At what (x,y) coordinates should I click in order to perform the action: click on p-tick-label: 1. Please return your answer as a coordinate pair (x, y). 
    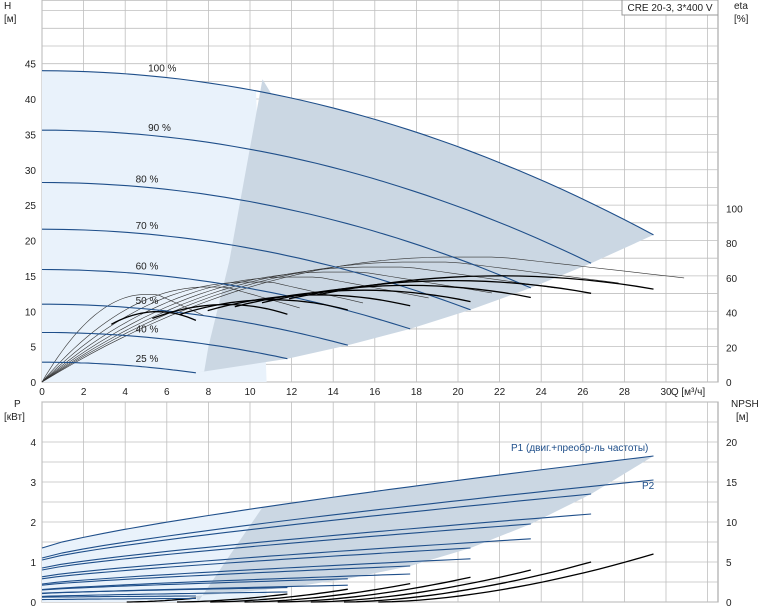
    Looking at the image, I should click on (33, 563).